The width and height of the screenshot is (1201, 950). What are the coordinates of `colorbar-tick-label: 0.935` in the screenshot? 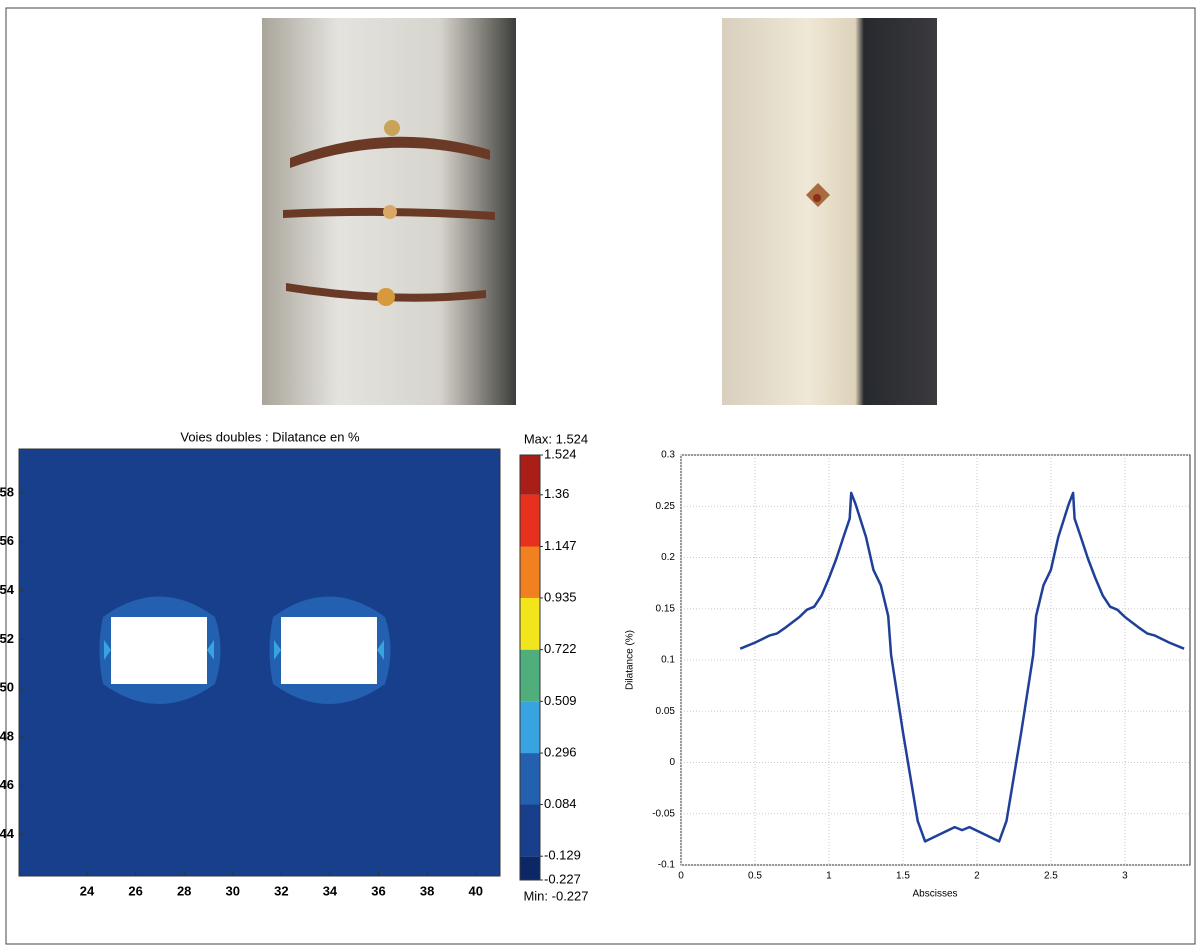 It's located at (560, 596).